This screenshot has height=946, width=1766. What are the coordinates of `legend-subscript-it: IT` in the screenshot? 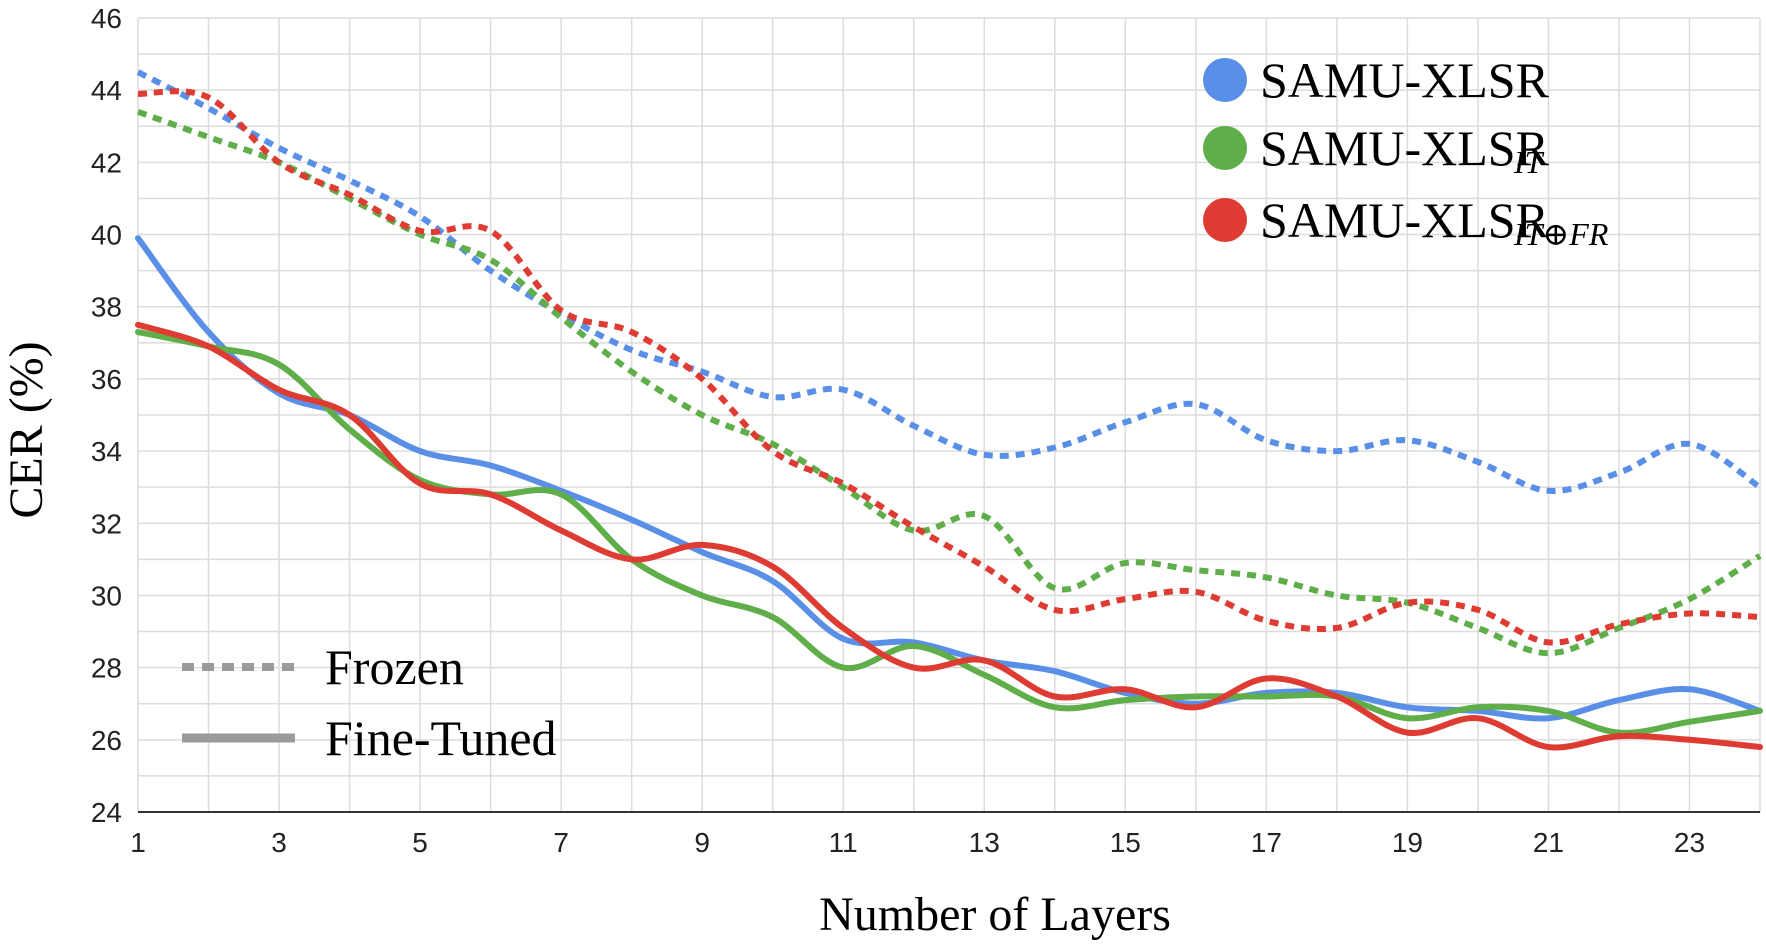 It's located at (1529, 162).